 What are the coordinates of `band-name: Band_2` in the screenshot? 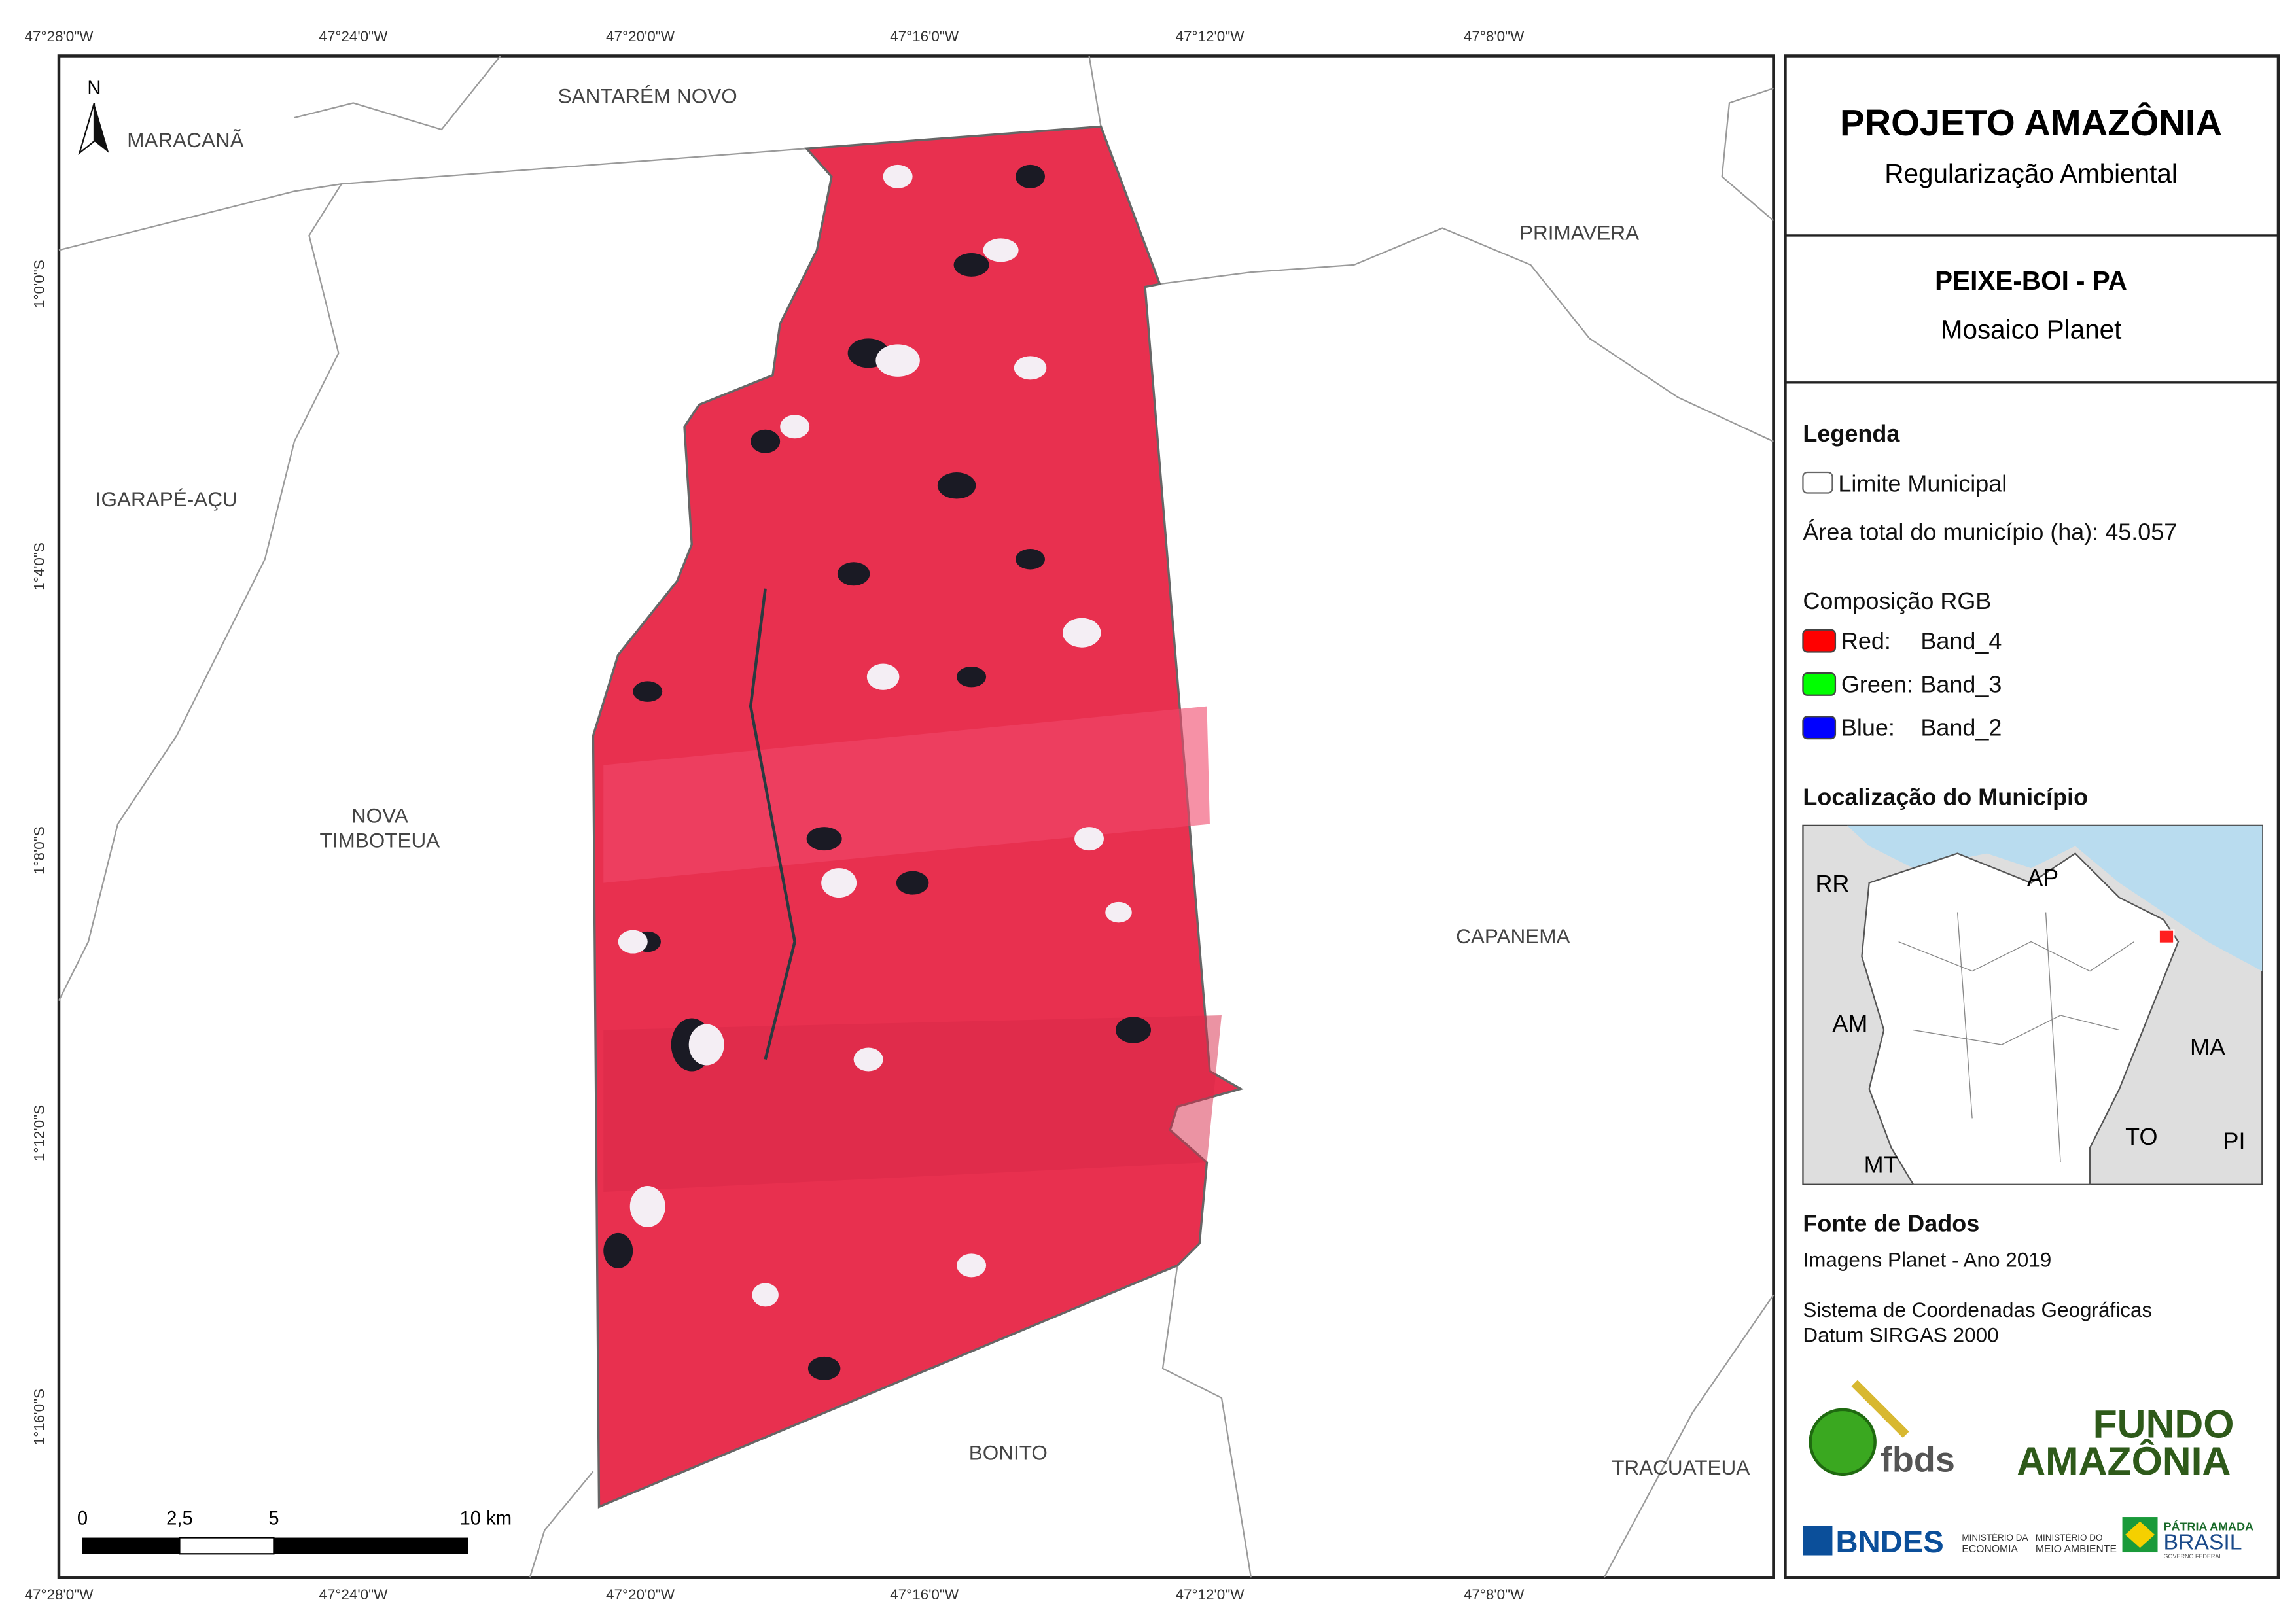 It's located at (1961, 727).